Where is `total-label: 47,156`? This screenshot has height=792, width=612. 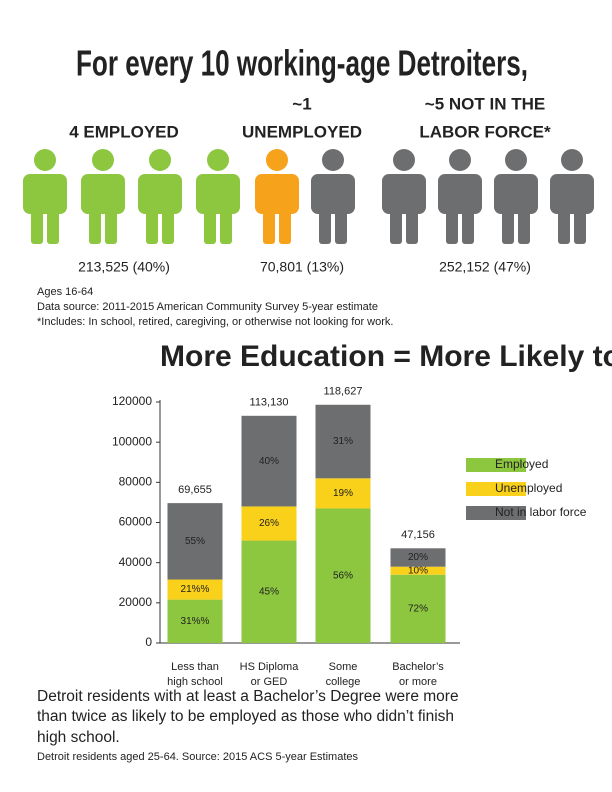 total-label: 47,156 is located at coordinates (418, 535).